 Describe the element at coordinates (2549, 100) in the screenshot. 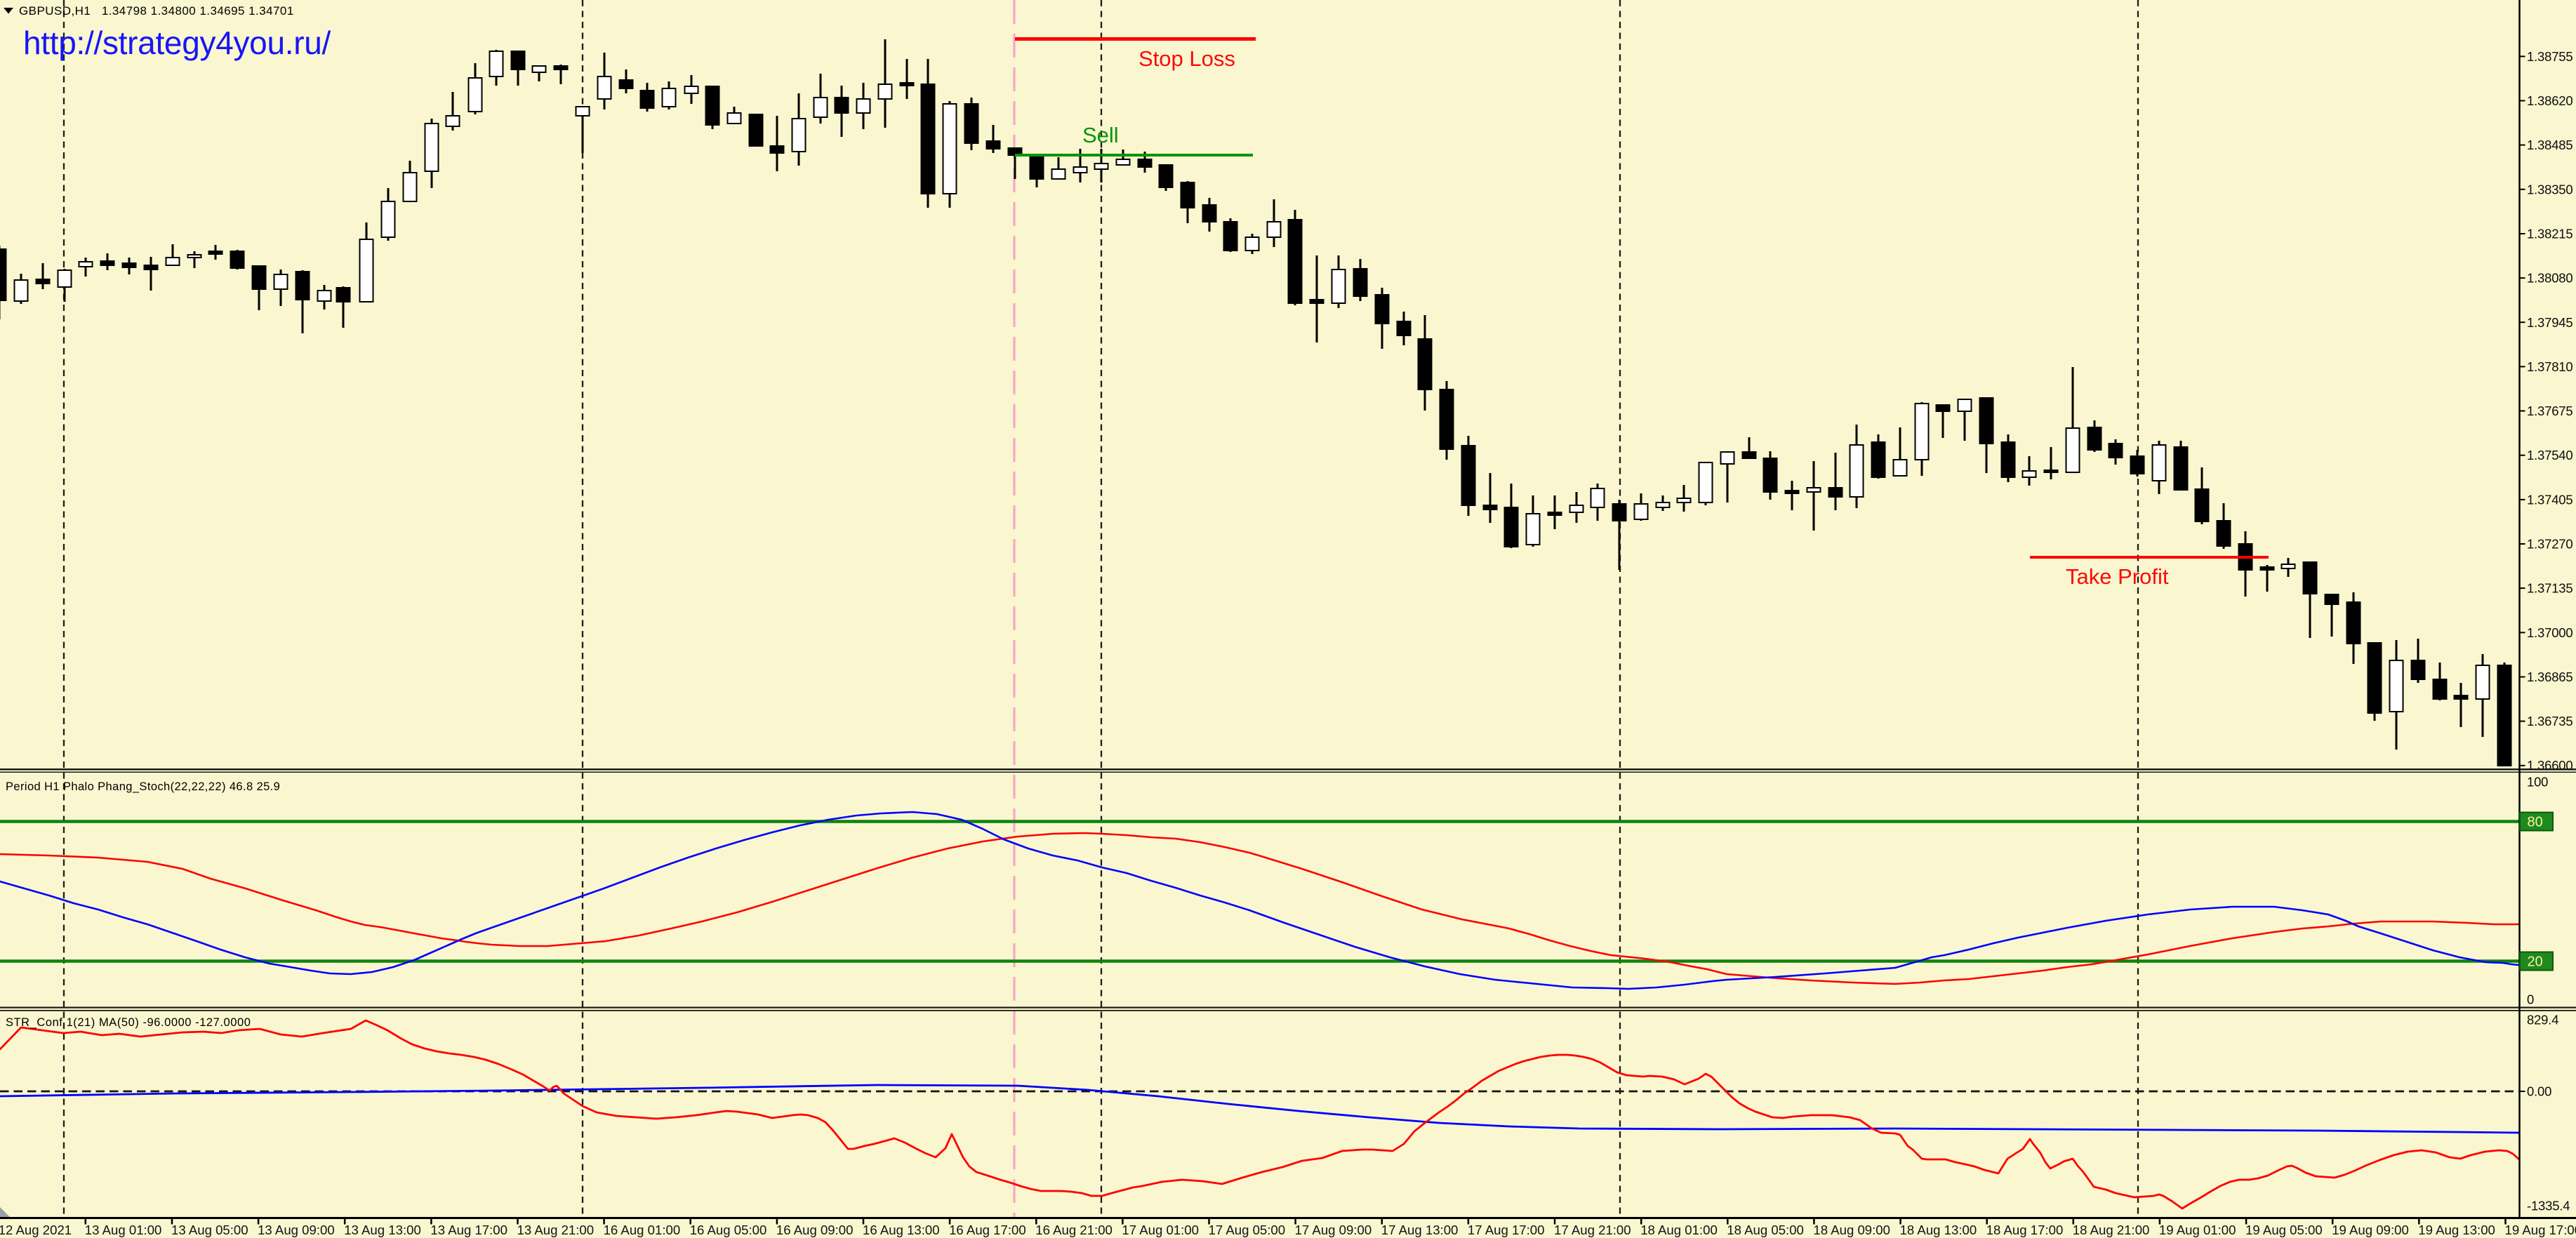

I see `svg-text: 1.38620` at that location.